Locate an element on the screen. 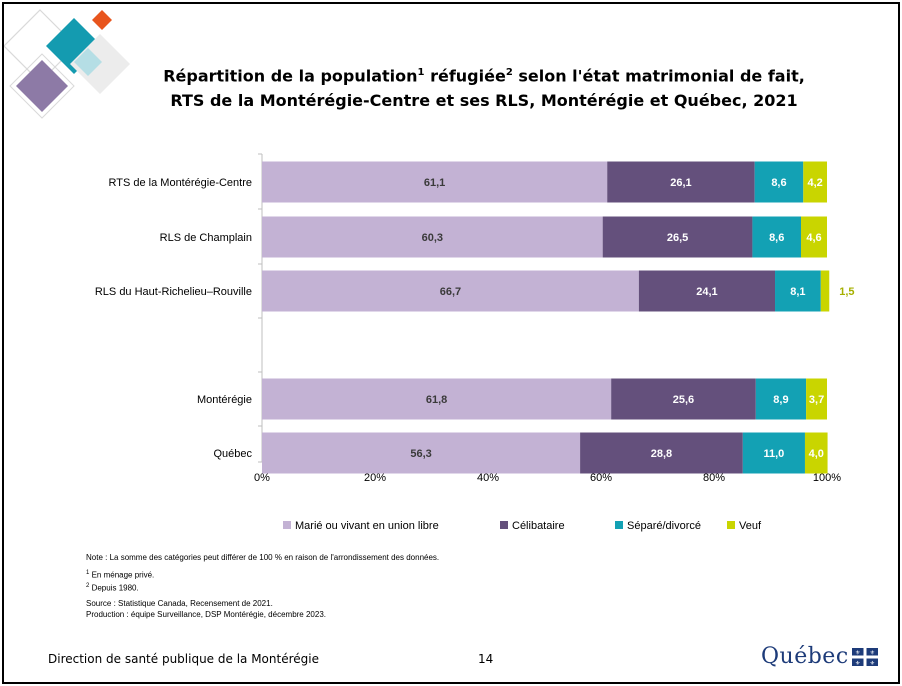 The image size is (902, 686). data-label: 4,6 is located at coordinates (813, 238).